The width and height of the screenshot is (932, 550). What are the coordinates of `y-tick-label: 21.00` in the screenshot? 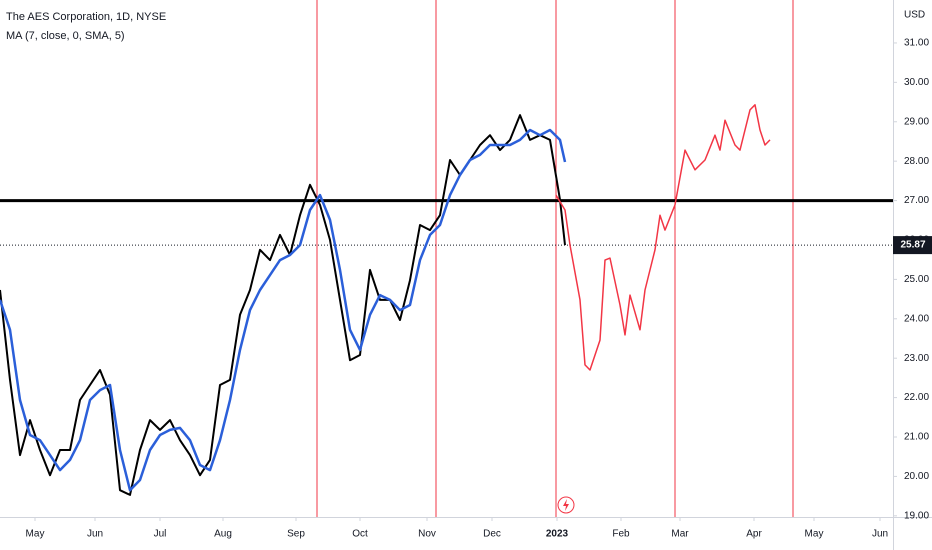 It's located at (916, 437).